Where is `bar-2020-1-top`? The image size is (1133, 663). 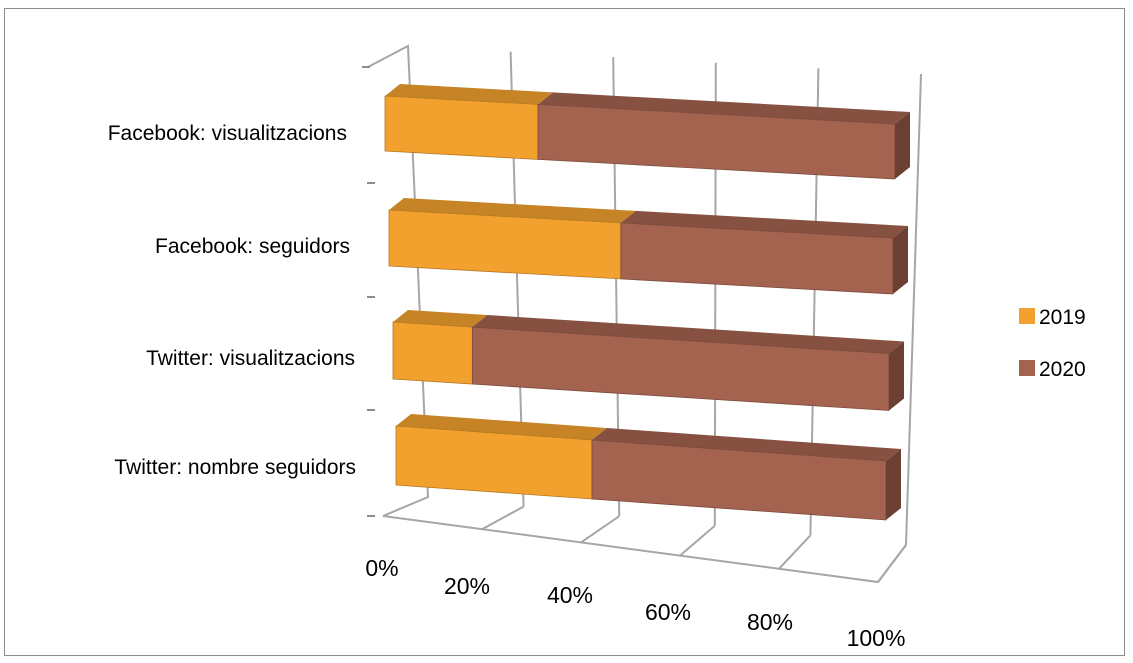
bar-2020-1-top is located at coordinates (764, 224).